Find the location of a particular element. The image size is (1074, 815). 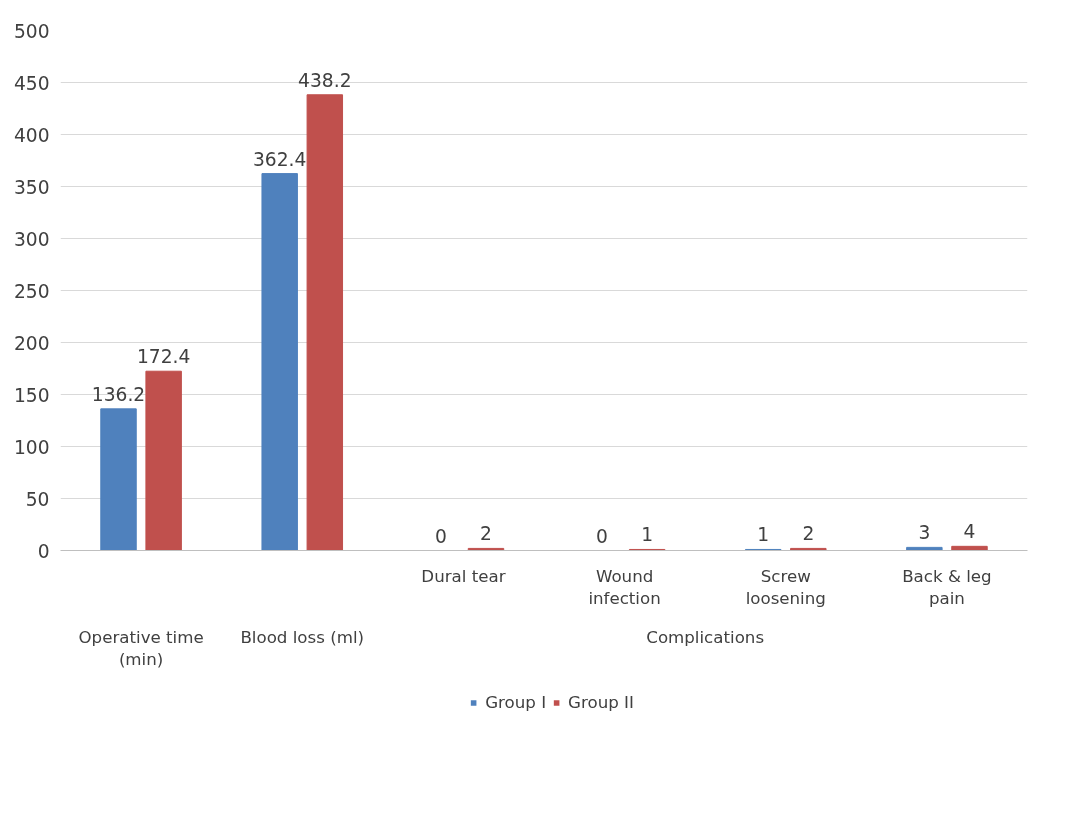

data-label: 3 is located at coordinates (924, 533).